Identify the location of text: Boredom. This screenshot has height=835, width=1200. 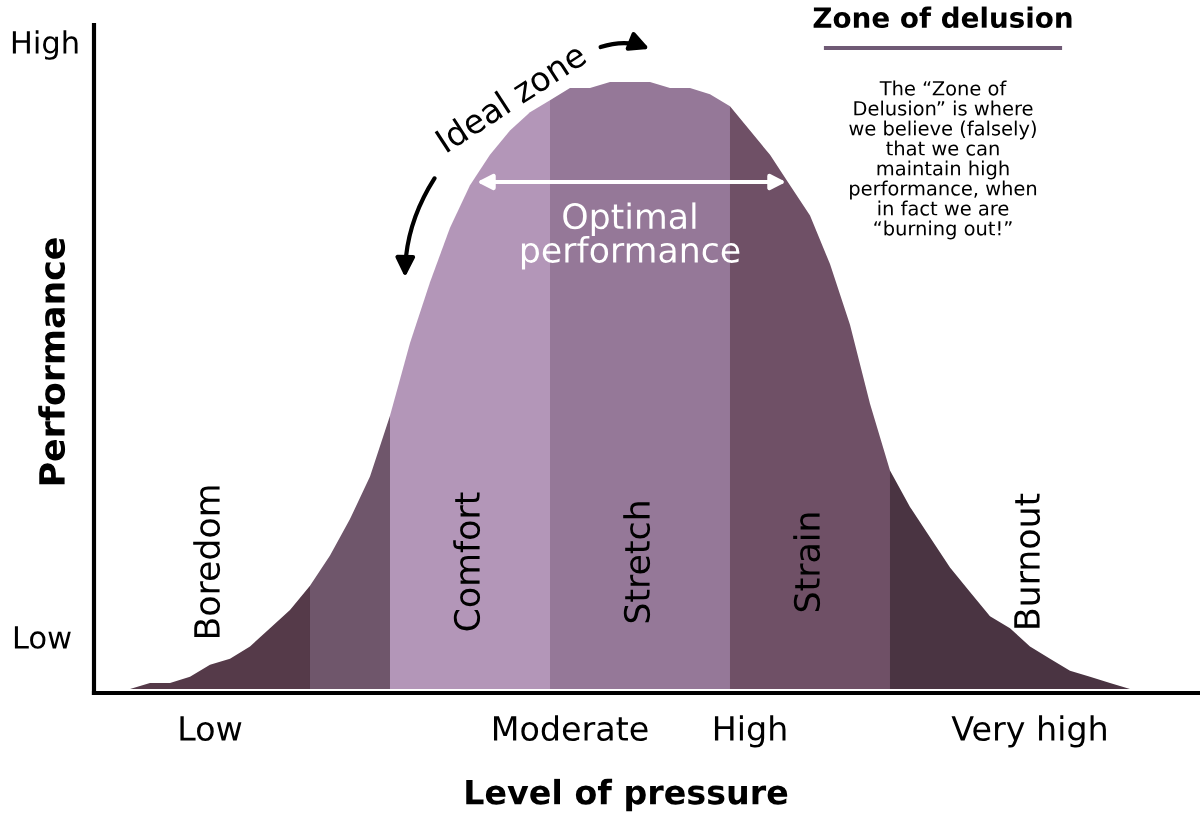
(207, 562).